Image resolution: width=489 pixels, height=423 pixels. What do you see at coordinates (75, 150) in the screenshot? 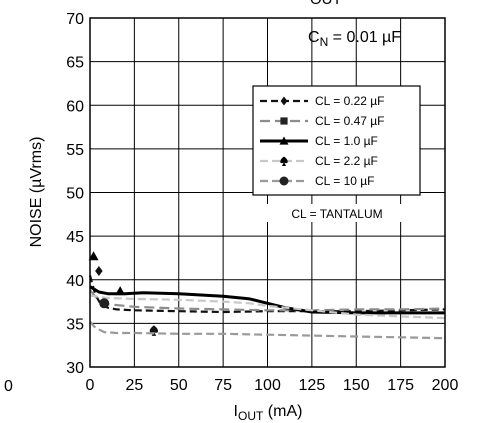
I see `y-tick-label: 55` at bounding box center [75, 150].